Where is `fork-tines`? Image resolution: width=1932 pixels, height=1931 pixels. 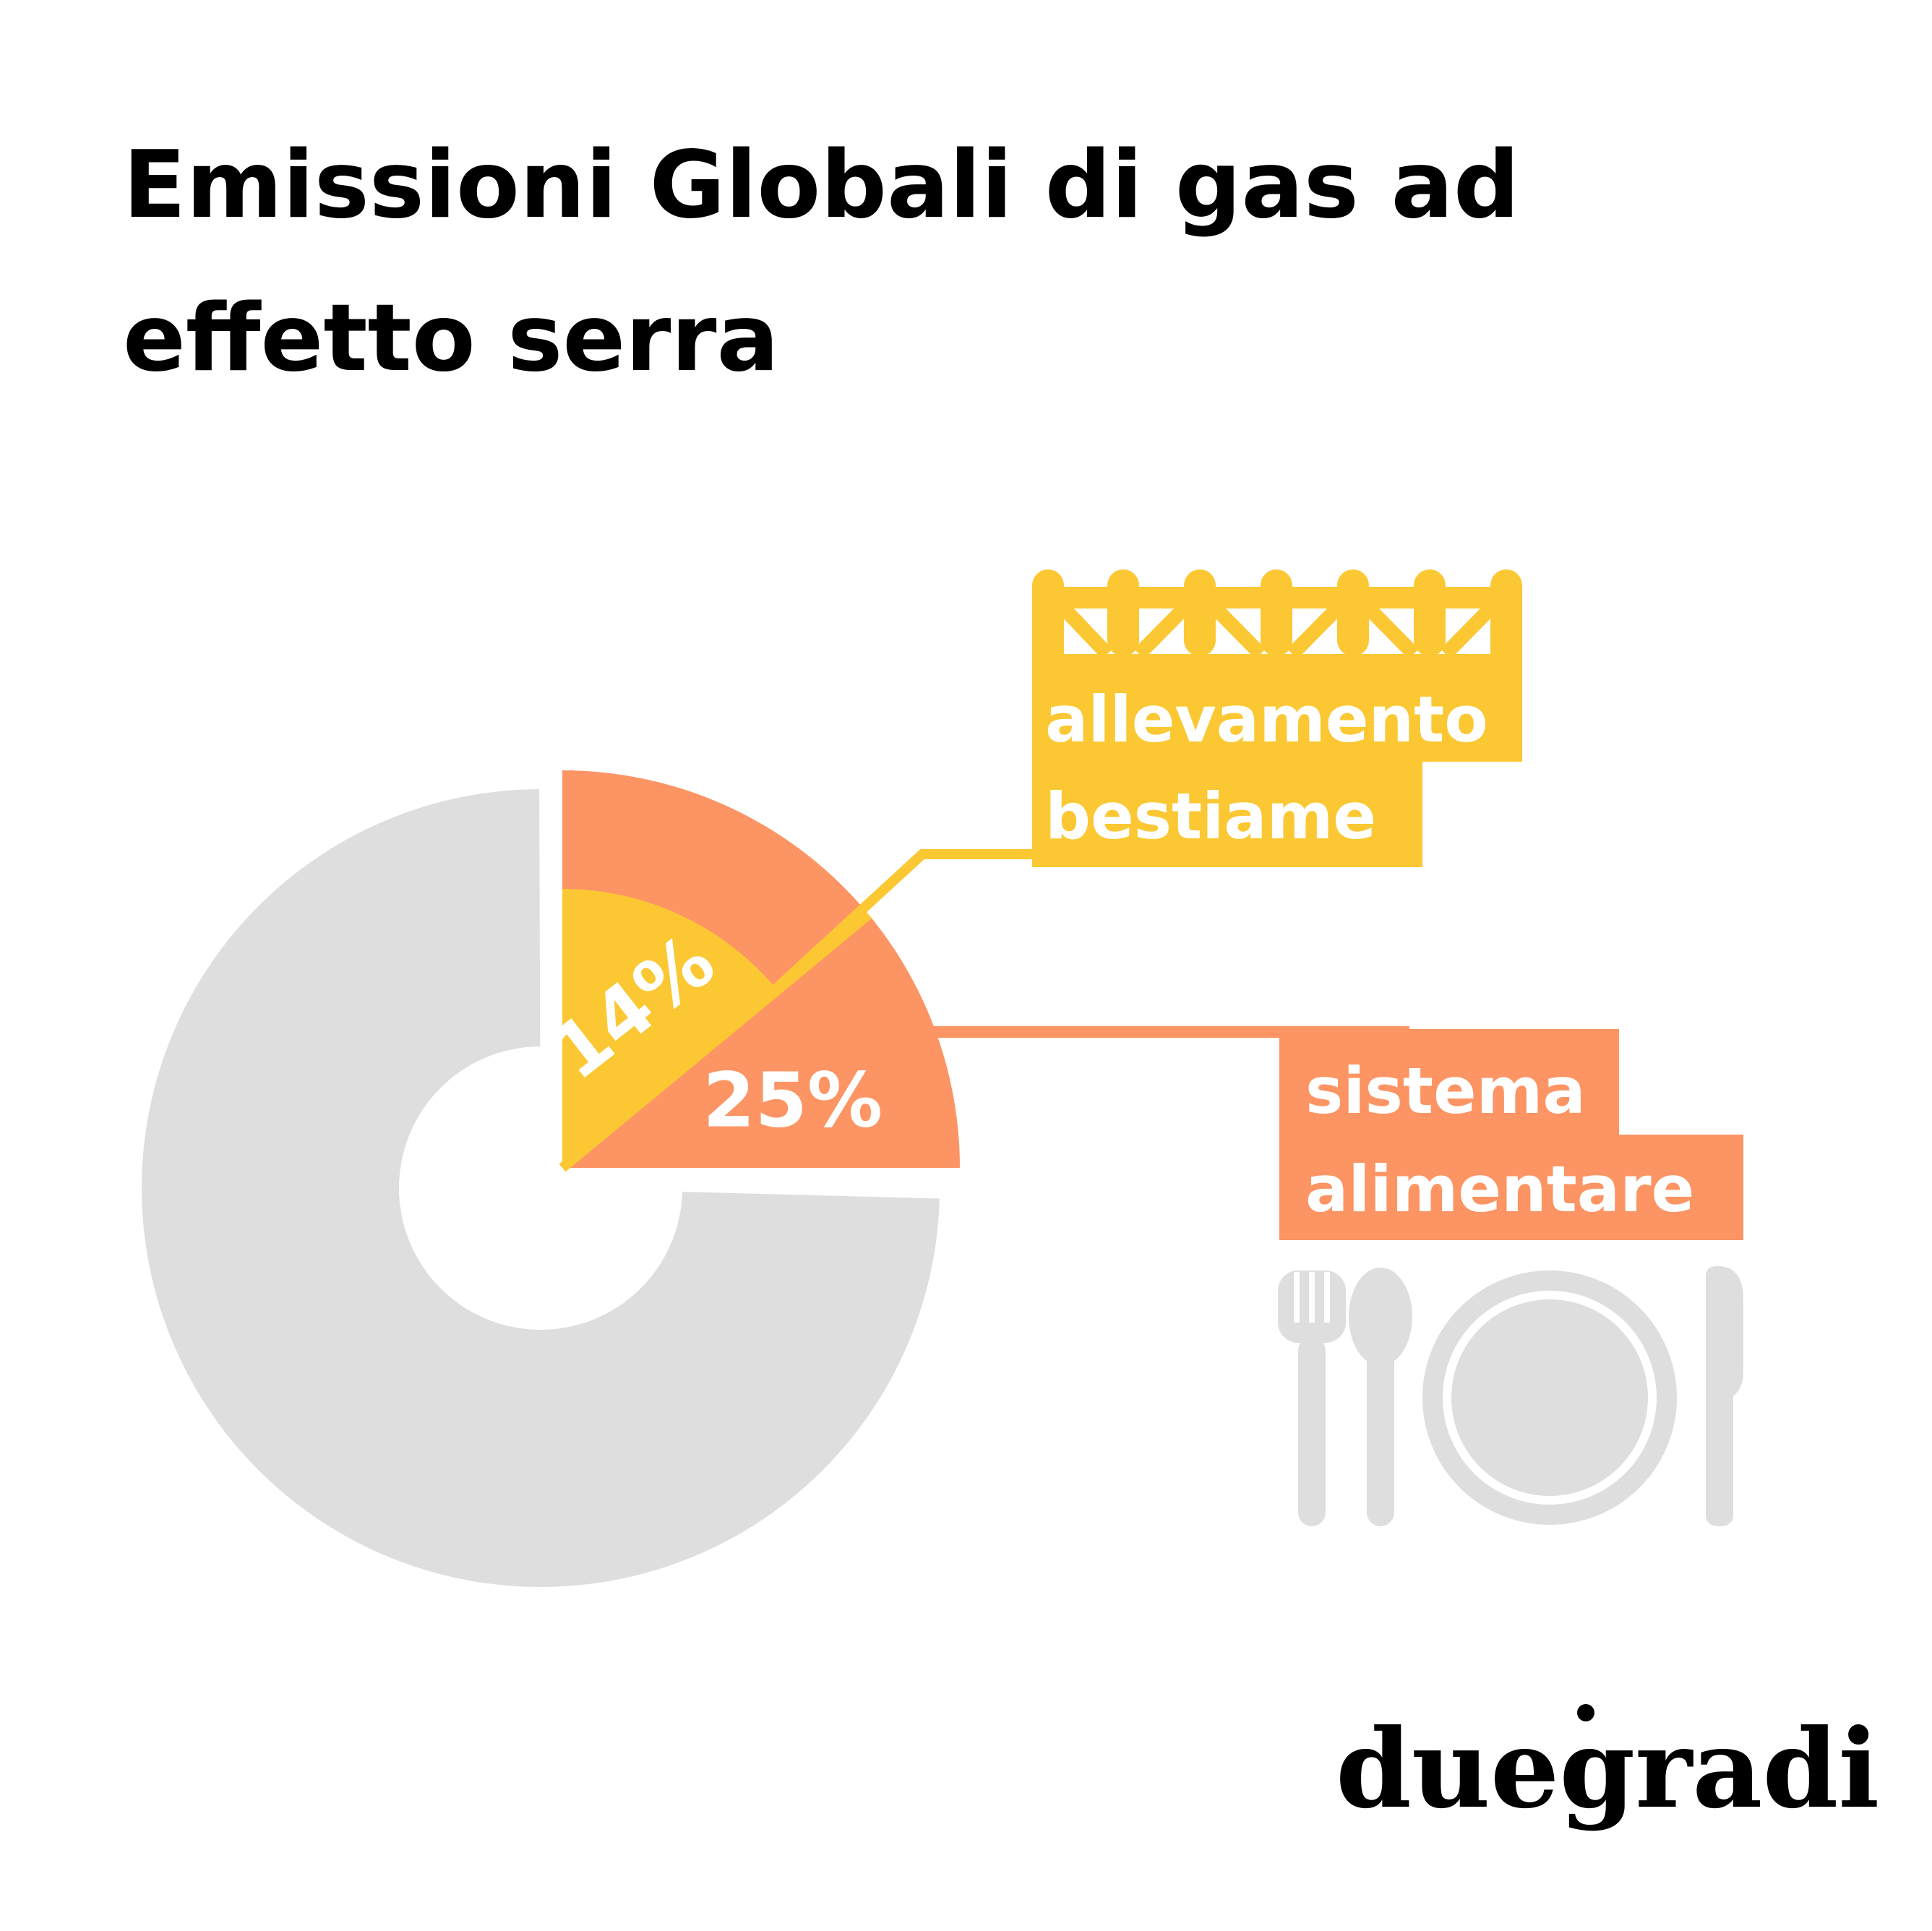 fork-tines is located at coordinates (1312, 1297).